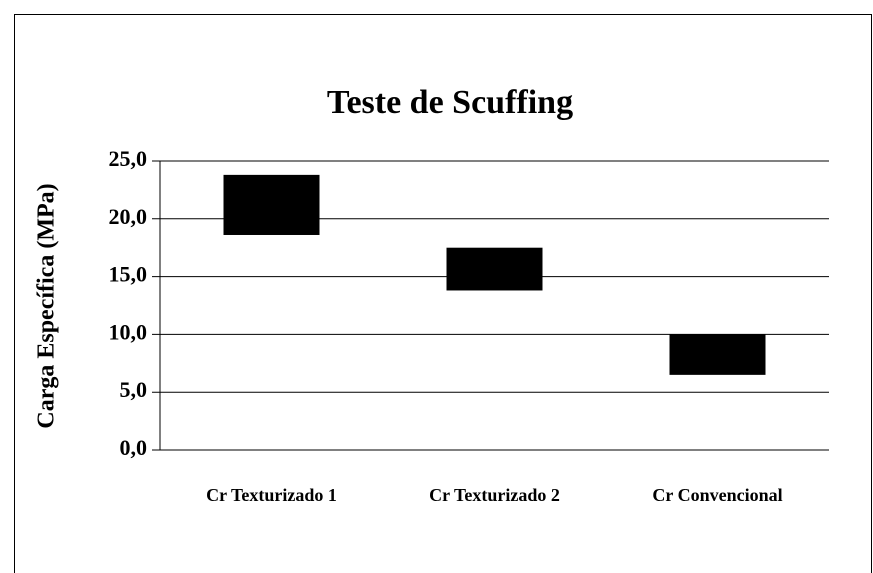 Image resolution: width=873 pixels, height=573 pixels. I want to click on x-tick-label: Cr Convencional, so click(717, 495).